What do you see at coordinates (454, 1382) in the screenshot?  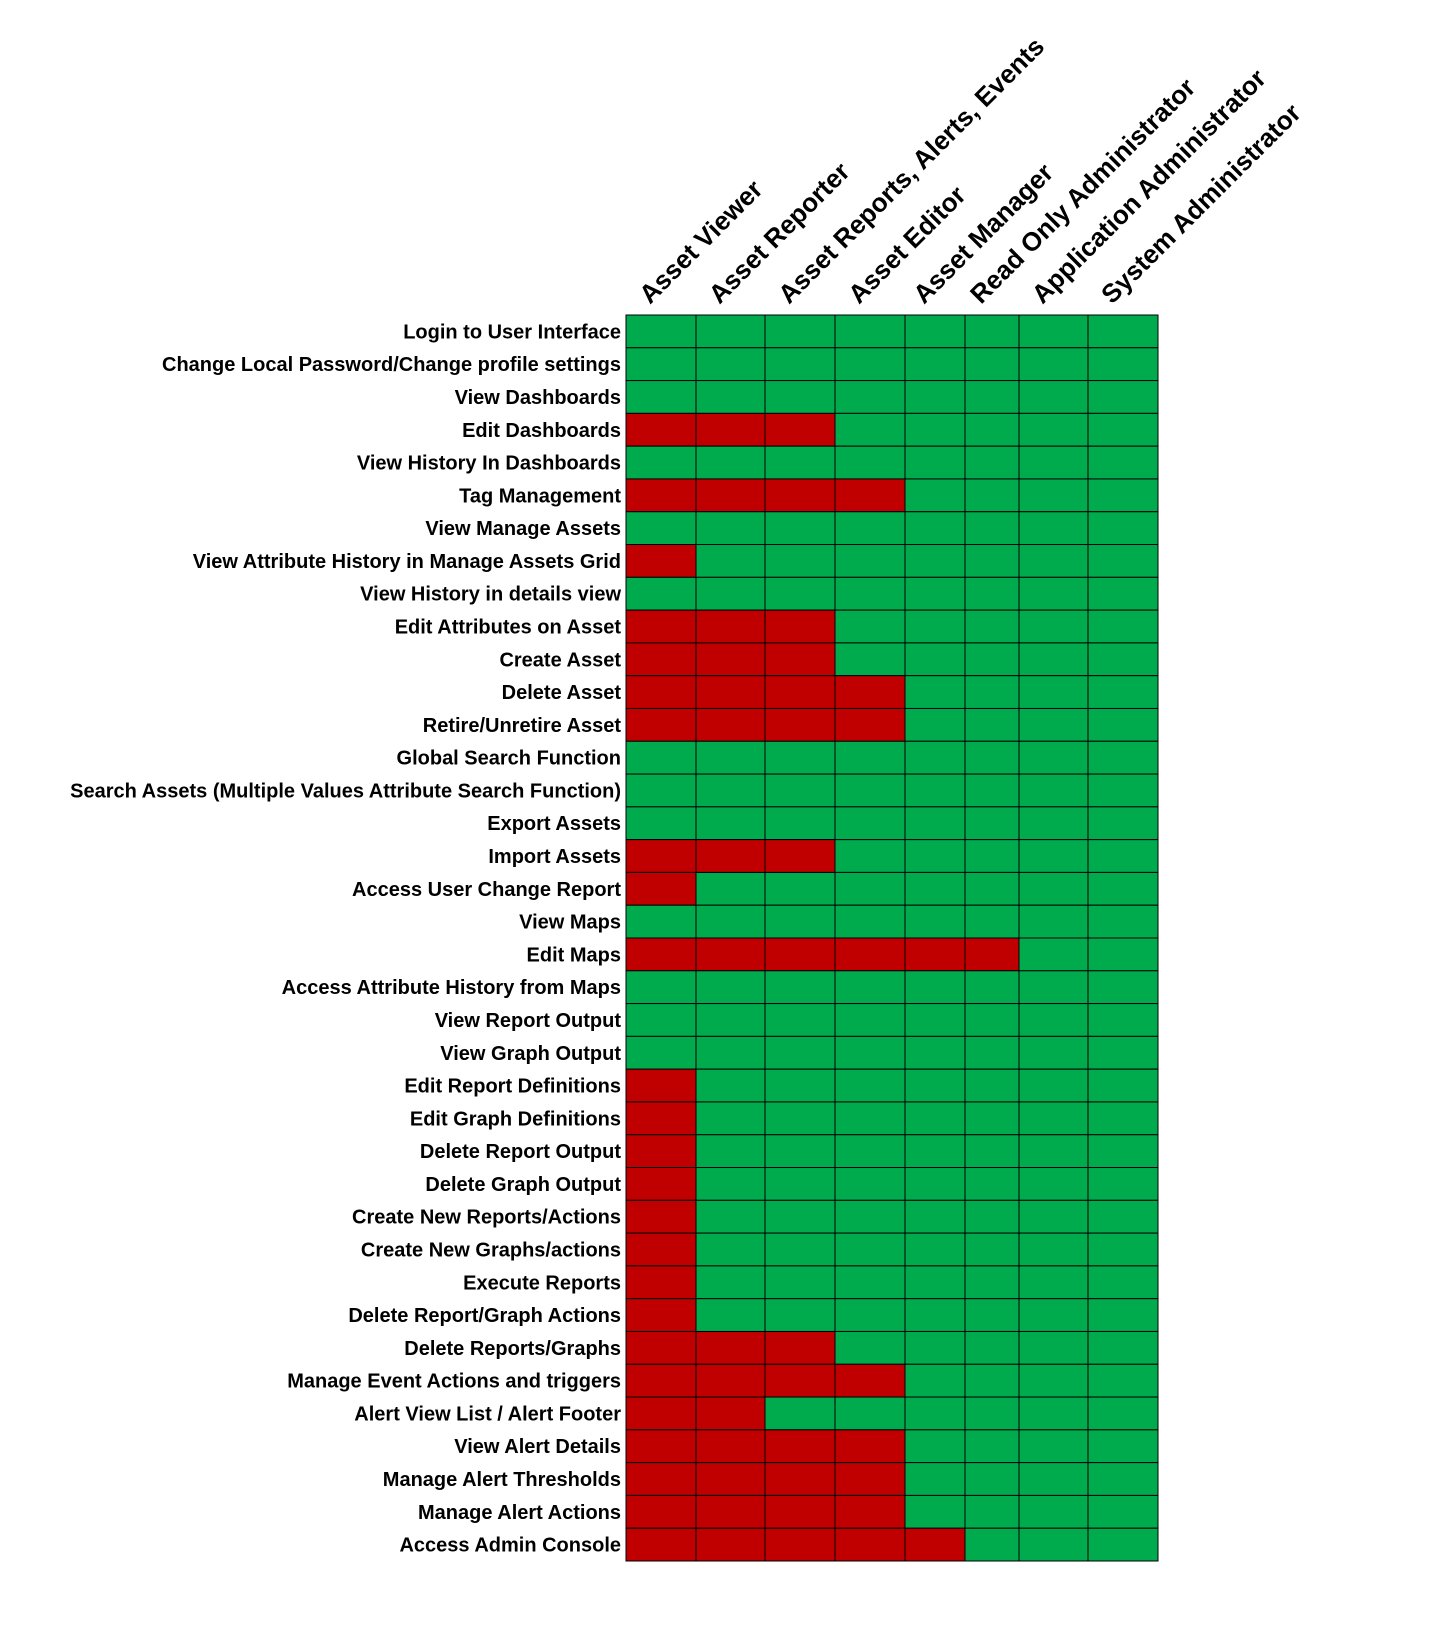 I see `permission-label: Manage Event Actions and triggers` at bounding box center [454, 1382].